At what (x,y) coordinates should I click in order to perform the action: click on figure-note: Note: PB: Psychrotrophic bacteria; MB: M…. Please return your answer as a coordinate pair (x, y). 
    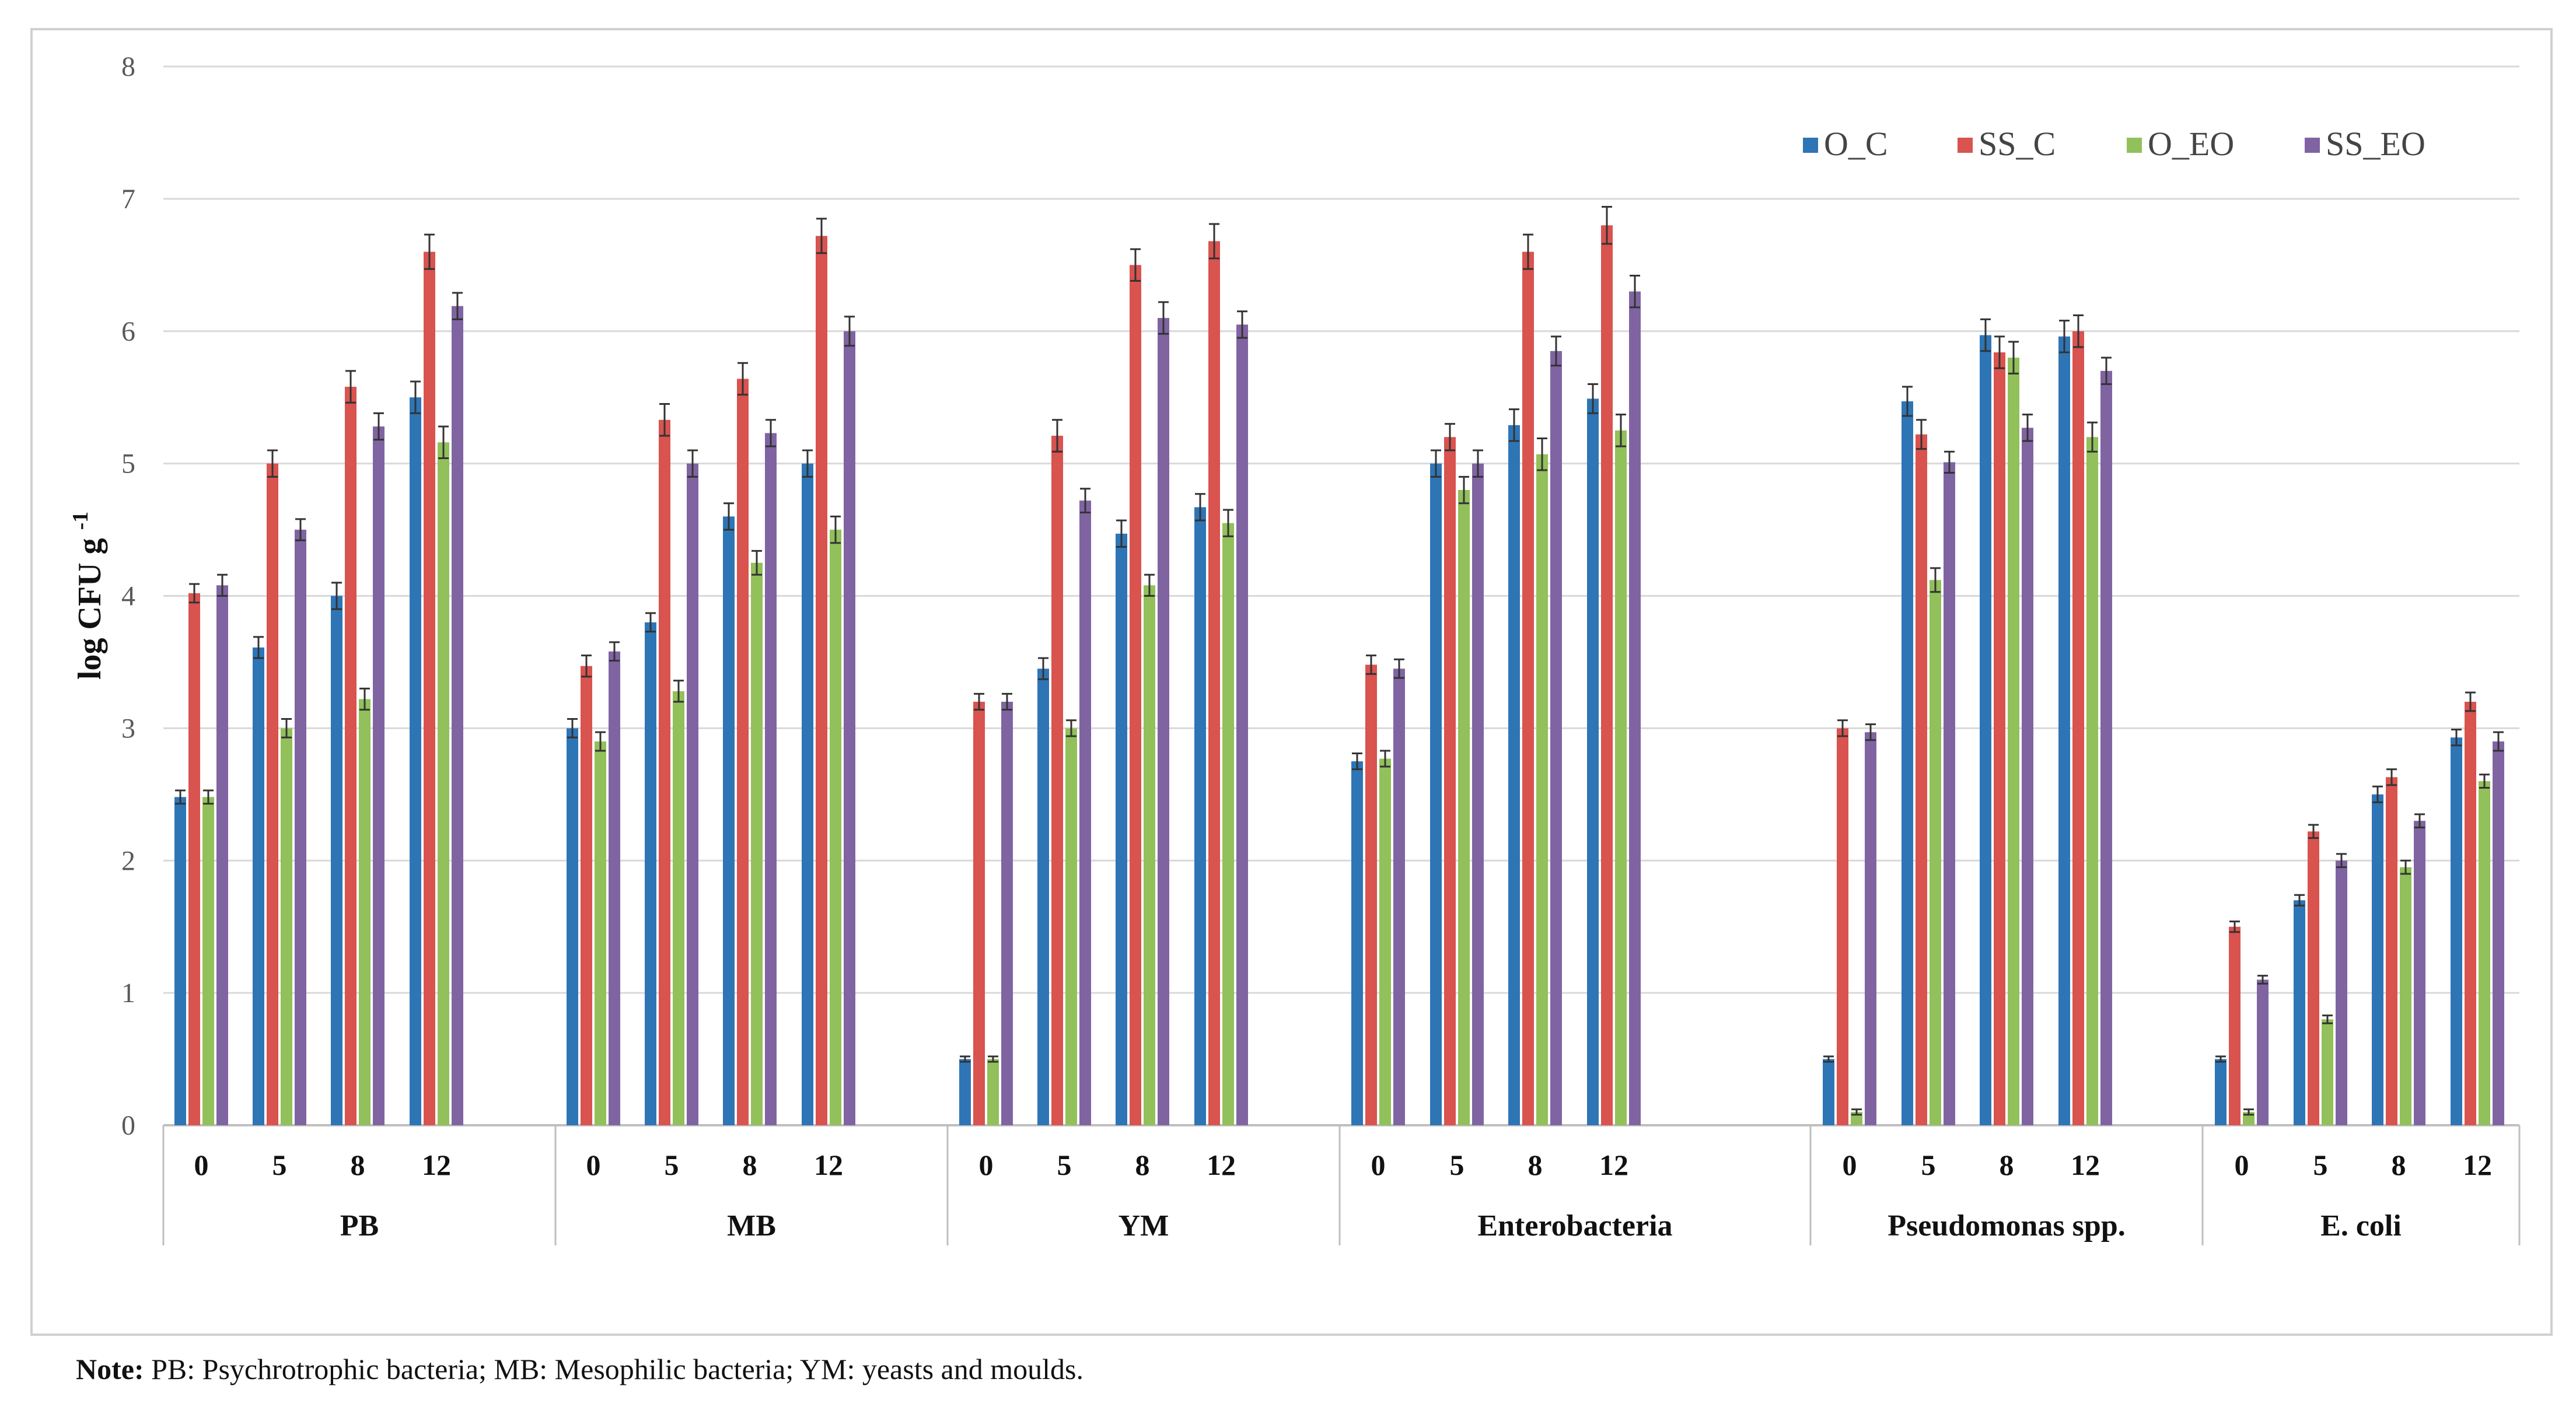
    Looking at the image, I should click on (579, 1369).